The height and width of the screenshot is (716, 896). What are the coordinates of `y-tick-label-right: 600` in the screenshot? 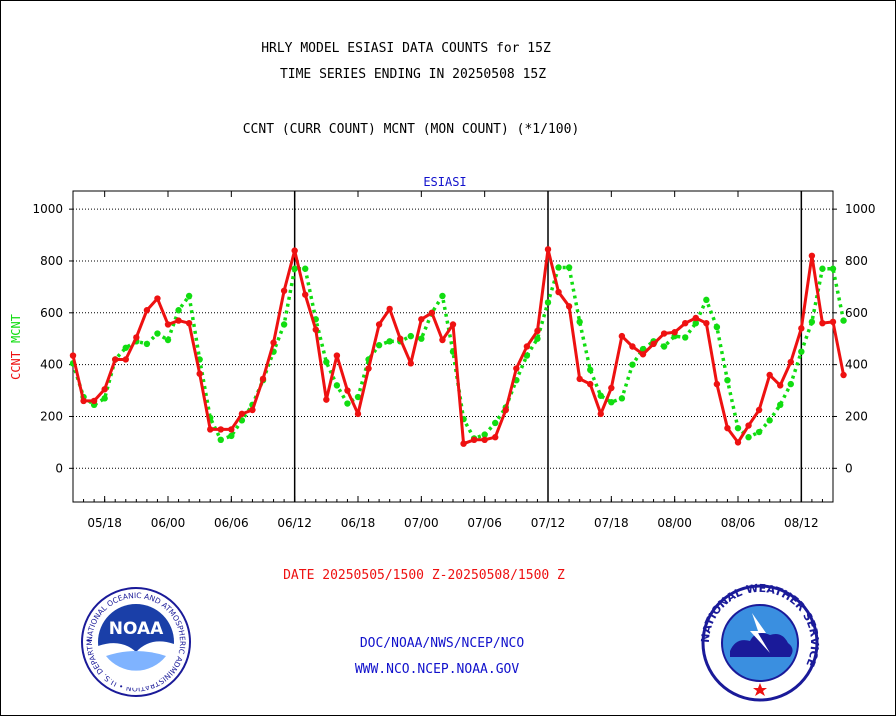 It's located at (856, 313).